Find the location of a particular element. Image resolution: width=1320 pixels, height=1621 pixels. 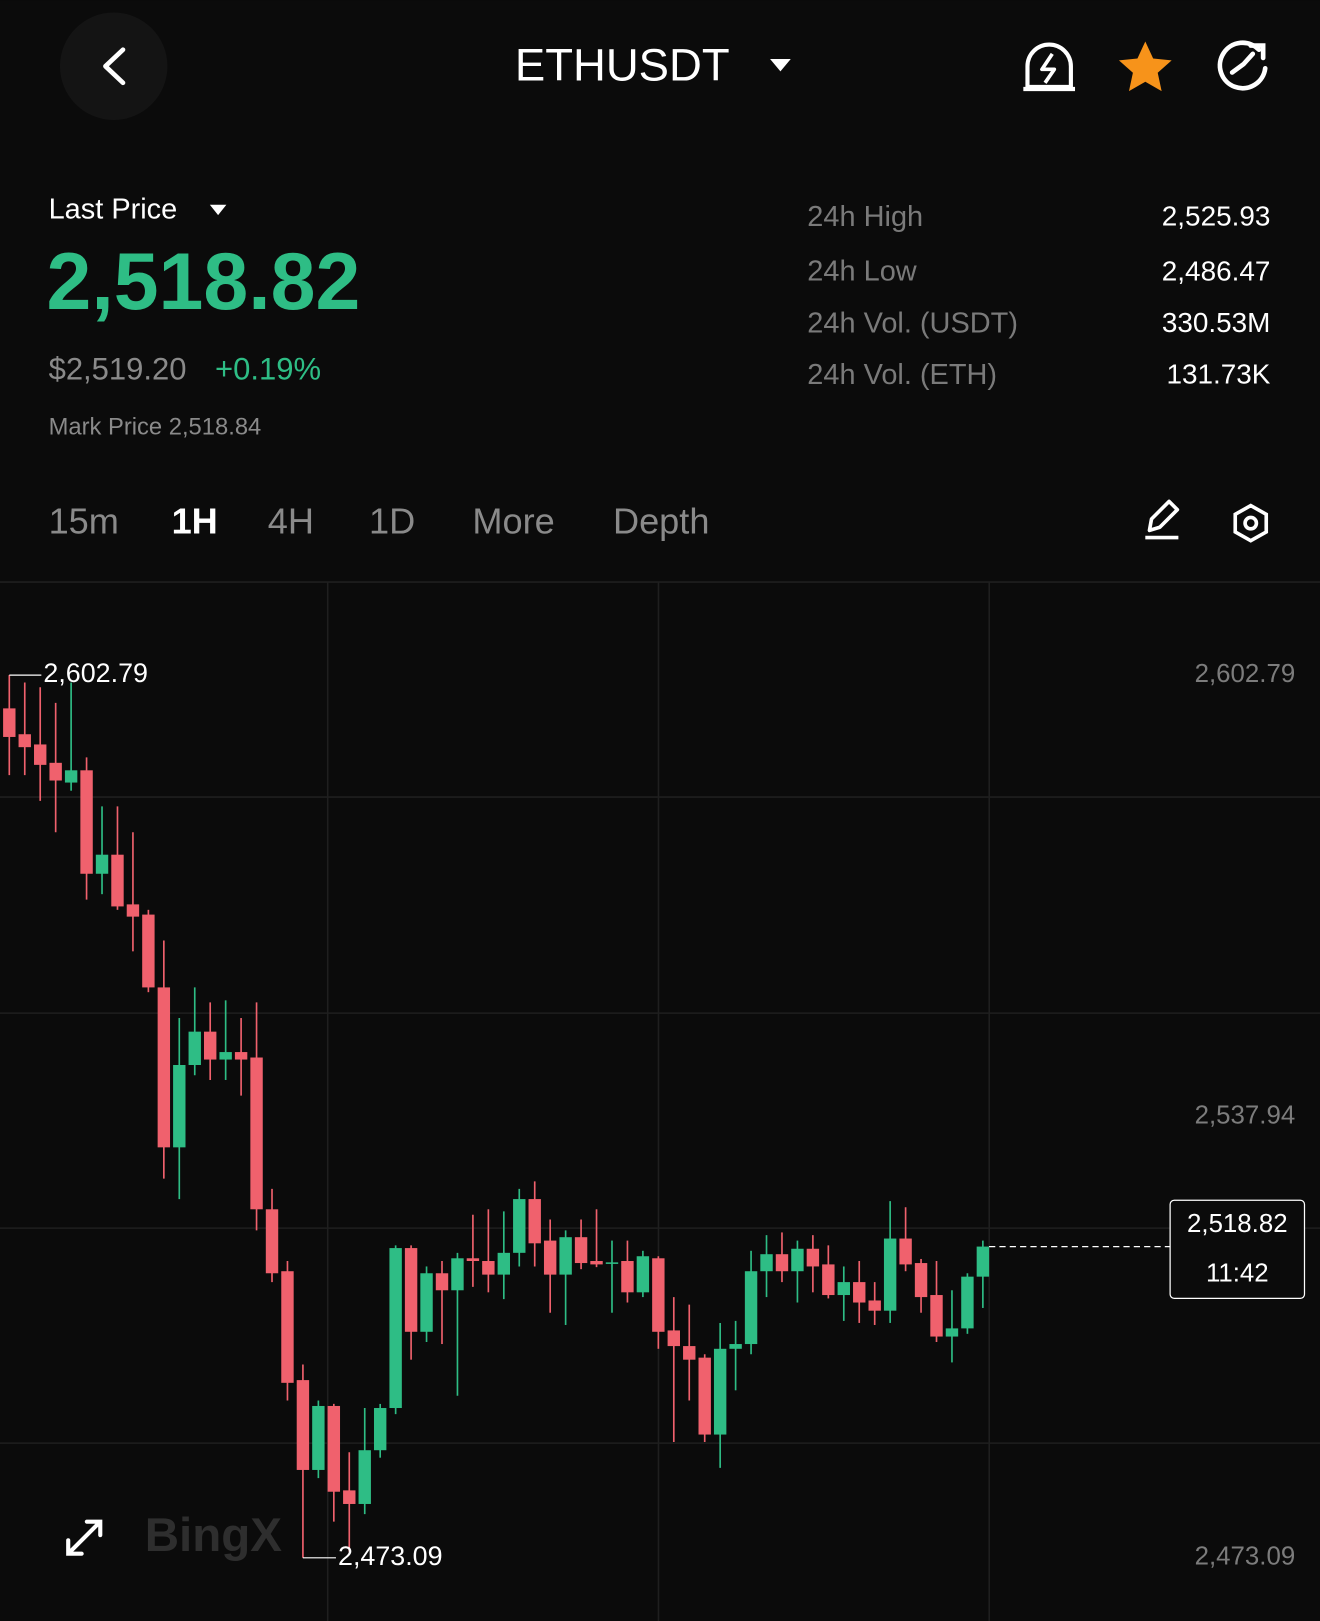

back-button is located at coordinates (113, 66).